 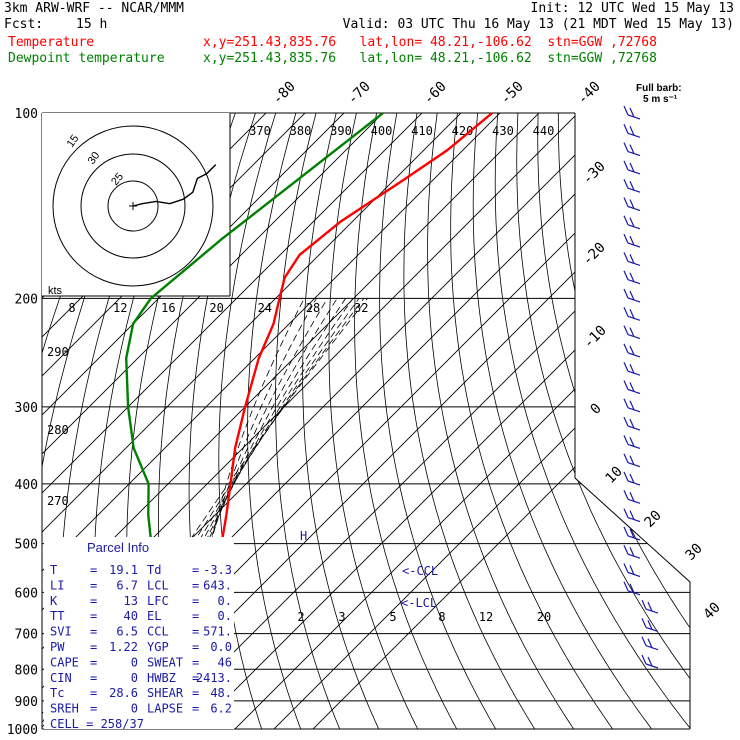 I want to click on theta-label: 370, so click(x=260, y=131).